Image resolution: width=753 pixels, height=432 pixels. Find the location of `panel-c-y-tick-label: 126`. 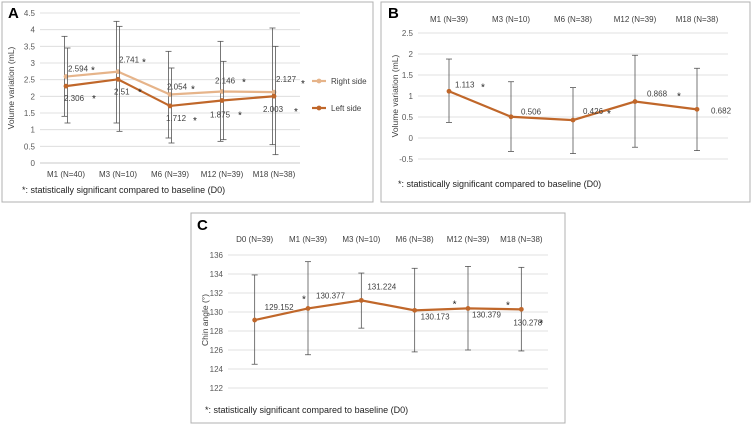

panel-c-y-tick-label: 126 is located at coordinates (217, 350).